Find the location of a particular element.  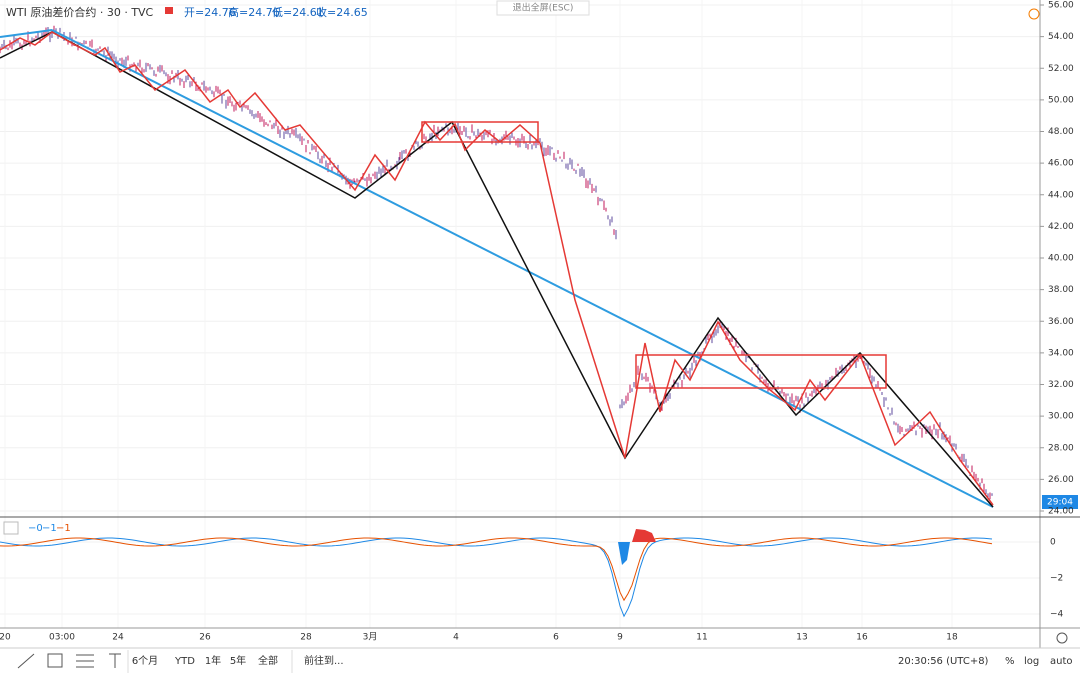

range-button: 6个月 is located at coordinates (145, 661).